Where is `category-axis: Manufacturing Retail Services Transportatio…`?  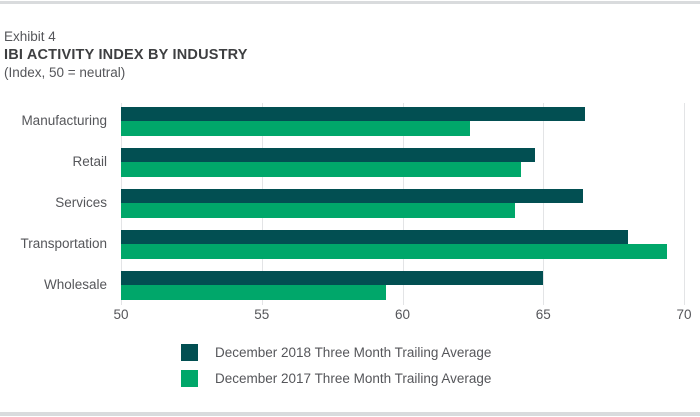 category-axis: Manufacturing Retail Services Transportatio… is located at coordinates (57, 204).